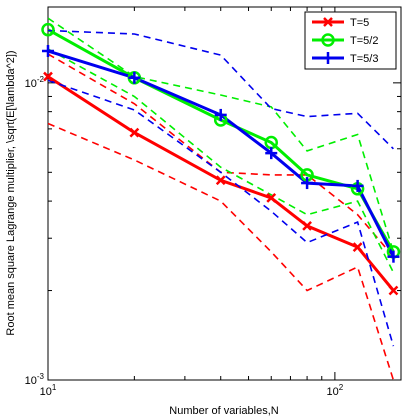  Describe the element at coordinates (48, 29) in the screenshot. I see `series-t-5-2-point` at that location.